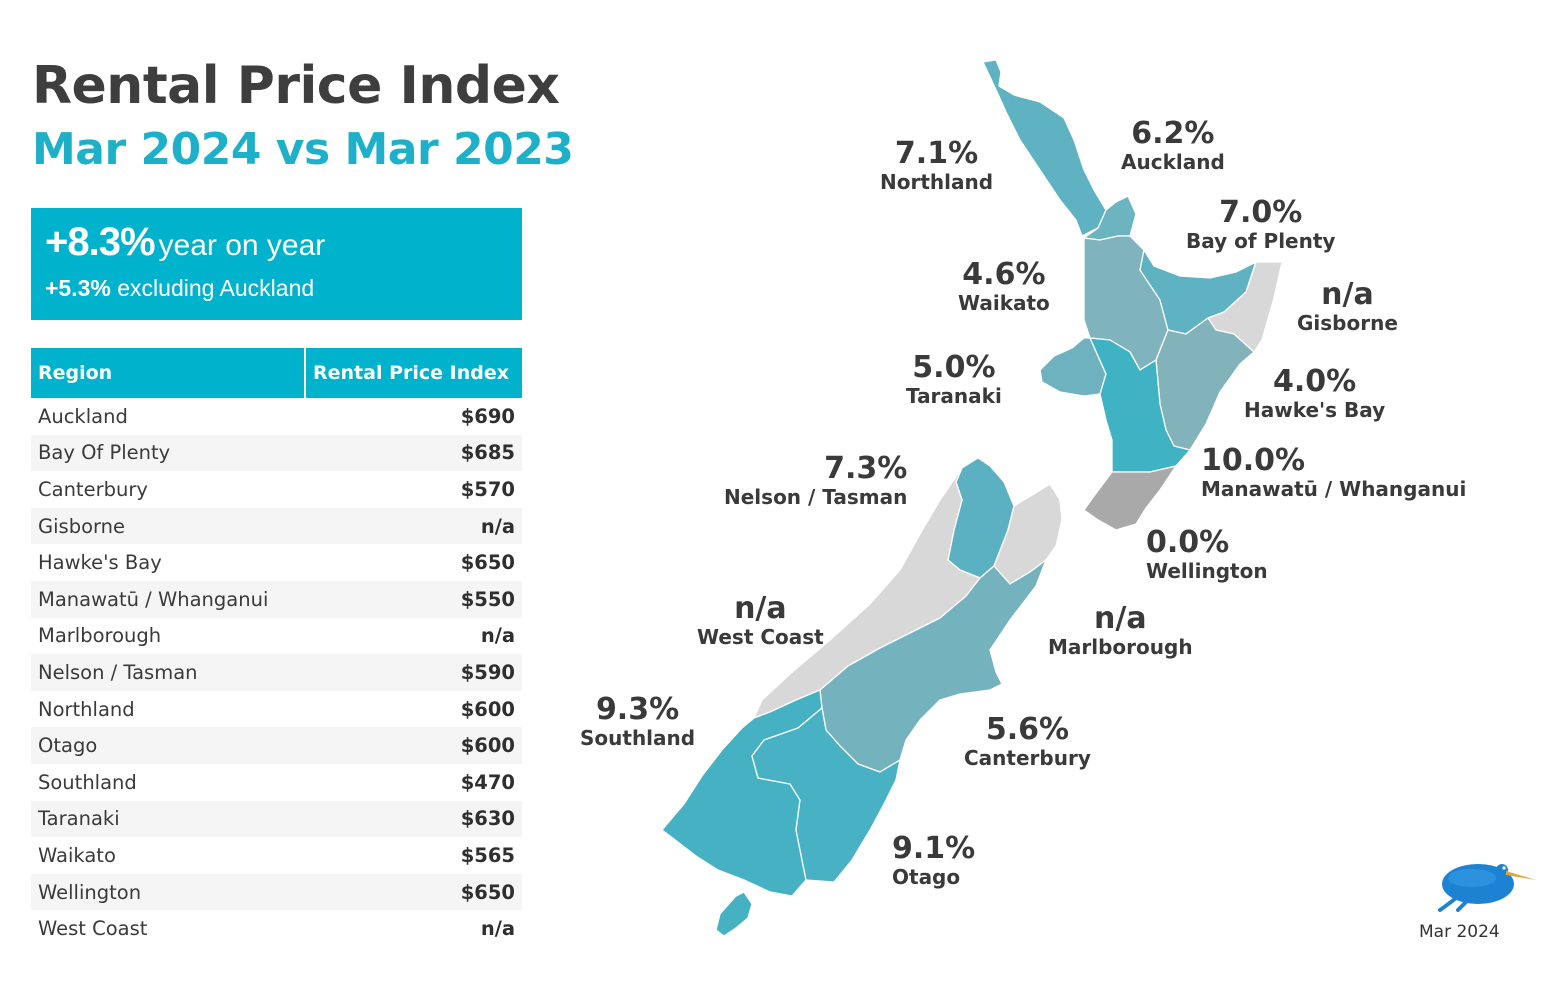 This screenshot has width=1541, height=989. I want to click on label-taranaki: 5.0% Taranaki, so click(954, 379).